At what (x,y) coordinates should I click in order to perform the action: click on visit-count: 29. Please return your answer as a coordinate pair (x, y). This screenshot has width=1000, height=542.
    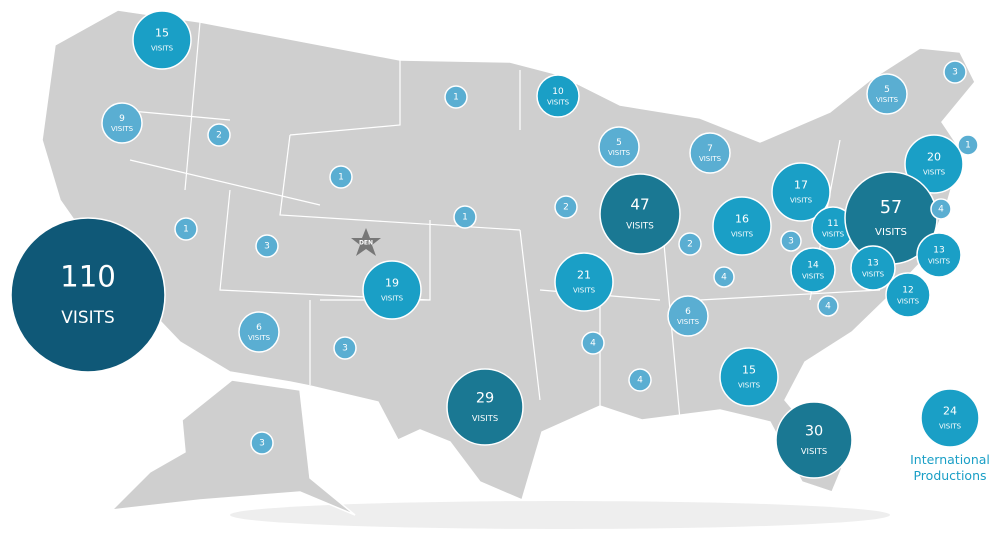
    Looking at the image, I should click on (485, 399).